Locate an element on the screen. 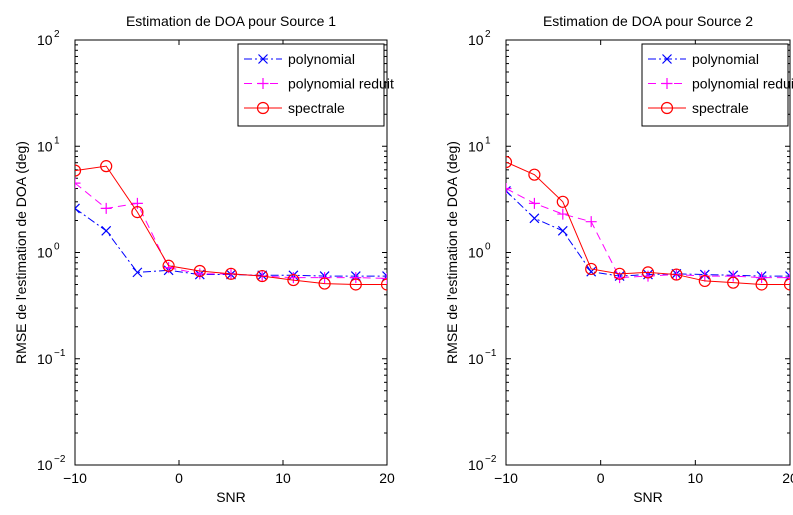  chart-title: Estimation de DOA pour Source 2 is located at coordinates (648, 21).